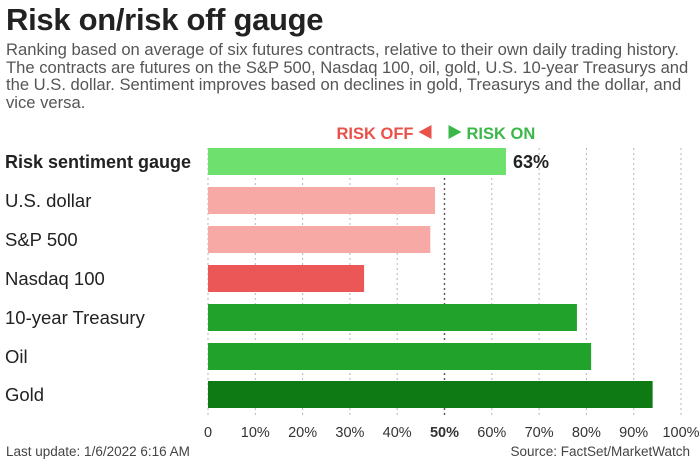 This screenshot has height=462, width=700. I want to click on x-tick-label: 90%, so click(633, 433).